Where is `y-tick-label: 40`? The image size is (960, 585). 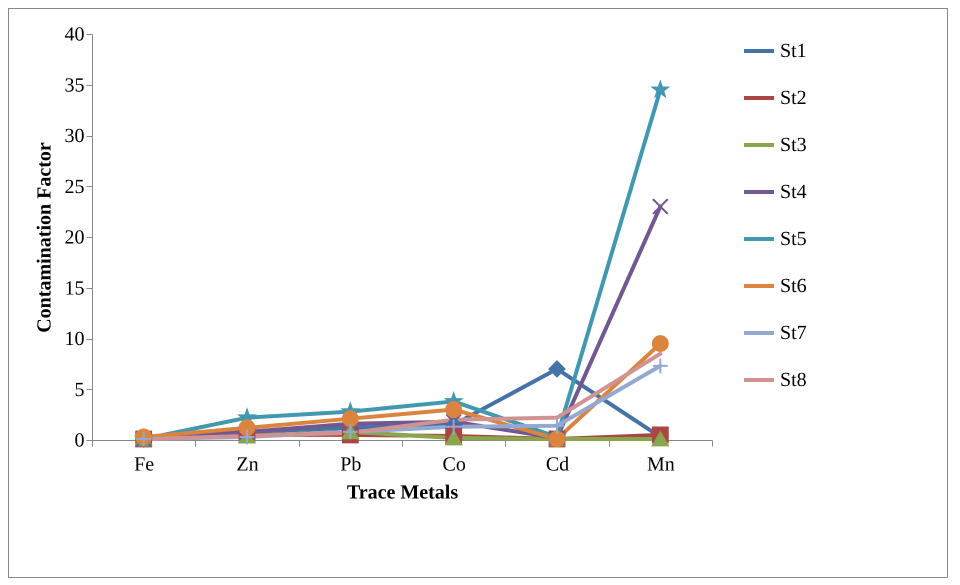
y-tick-label: 40 is located at coordinates (74, 35).